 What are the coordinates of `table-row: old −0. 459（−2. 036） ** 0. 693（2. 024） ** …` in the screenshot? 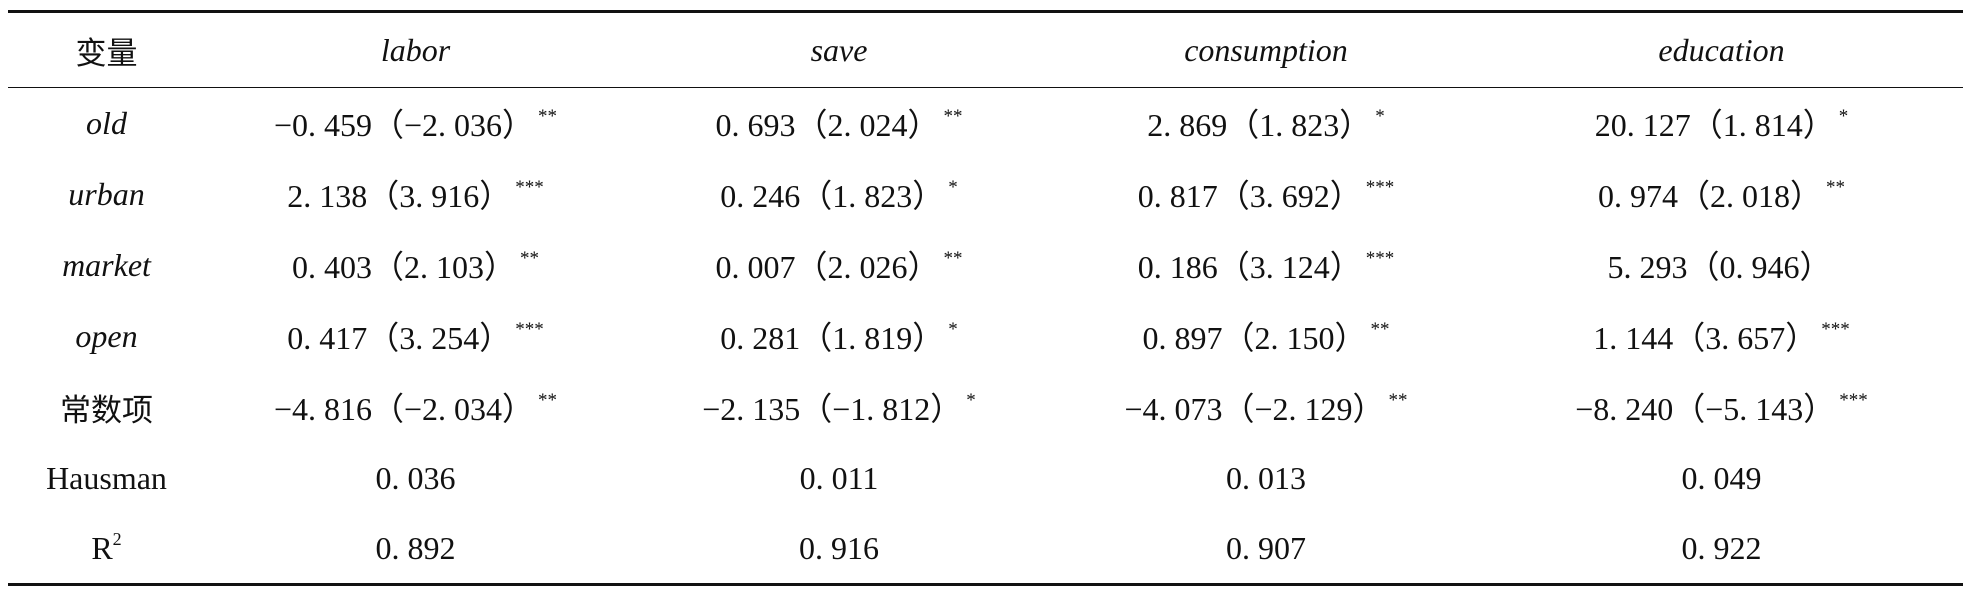 It's located at (985, 123).